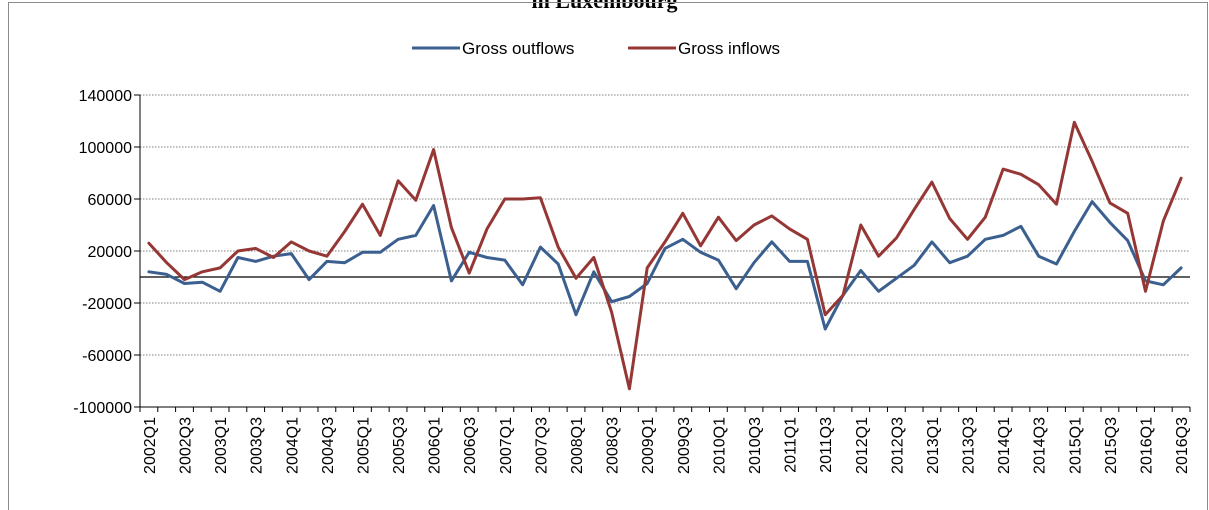  I want to click on x-tick-label: 2013Q1, so click(933, 445).